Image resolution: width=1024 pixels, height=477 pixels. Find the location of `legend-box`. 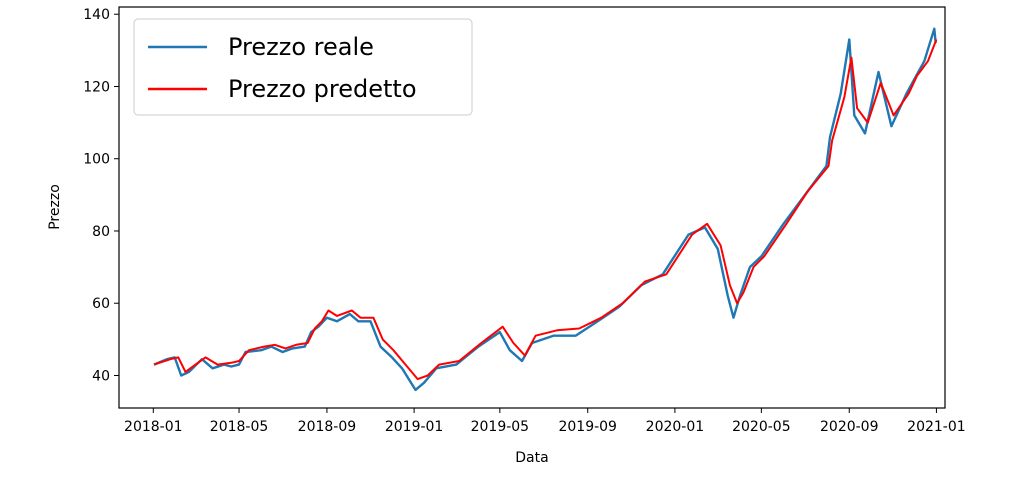

legend-box is located at coordinates (303, 67).